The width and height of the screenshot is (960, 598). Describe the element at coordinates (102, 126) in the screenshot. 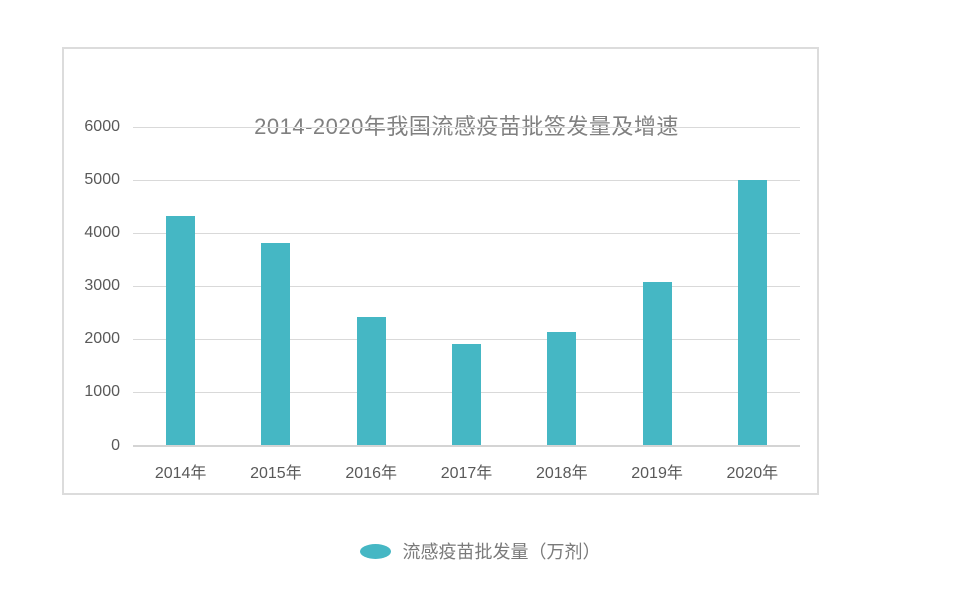

I see `y-axis-tick-label: 6000` at that location.